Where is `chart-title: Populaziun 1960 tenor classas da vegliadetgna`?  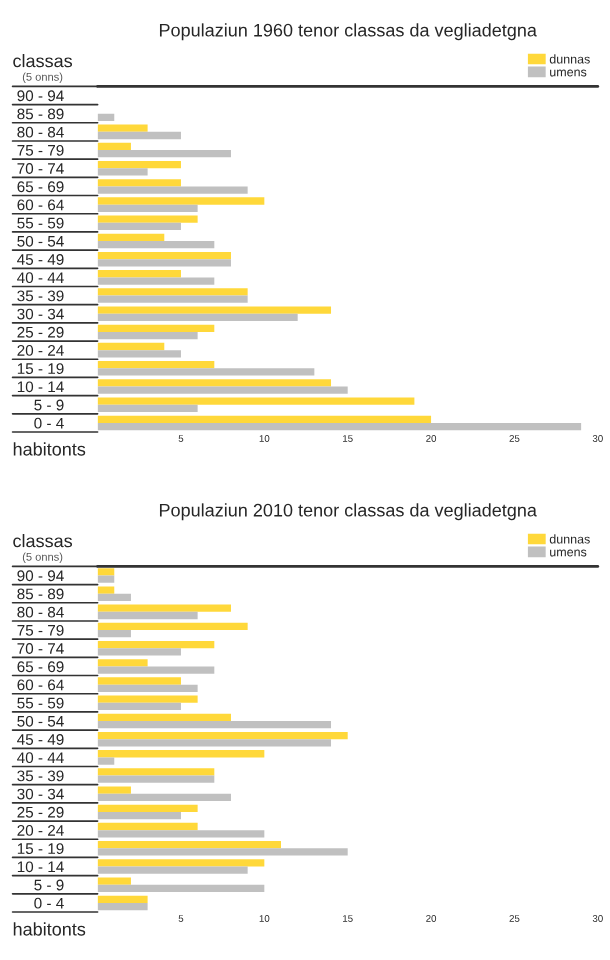
chart-title: Populaziun 1960 tenor classas da vegliadetgna is located at coordinates (348, 32).